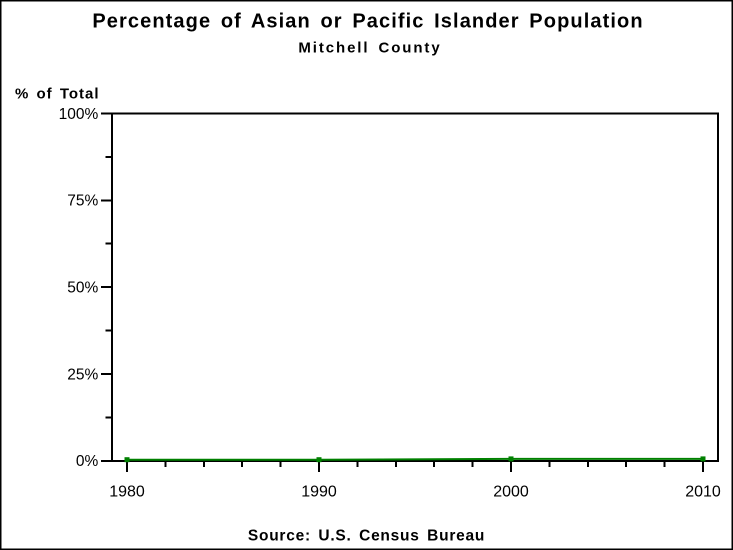 This screenshot has height=550, width=733. I want to click on svg-text: 2000, so click(511, 492).